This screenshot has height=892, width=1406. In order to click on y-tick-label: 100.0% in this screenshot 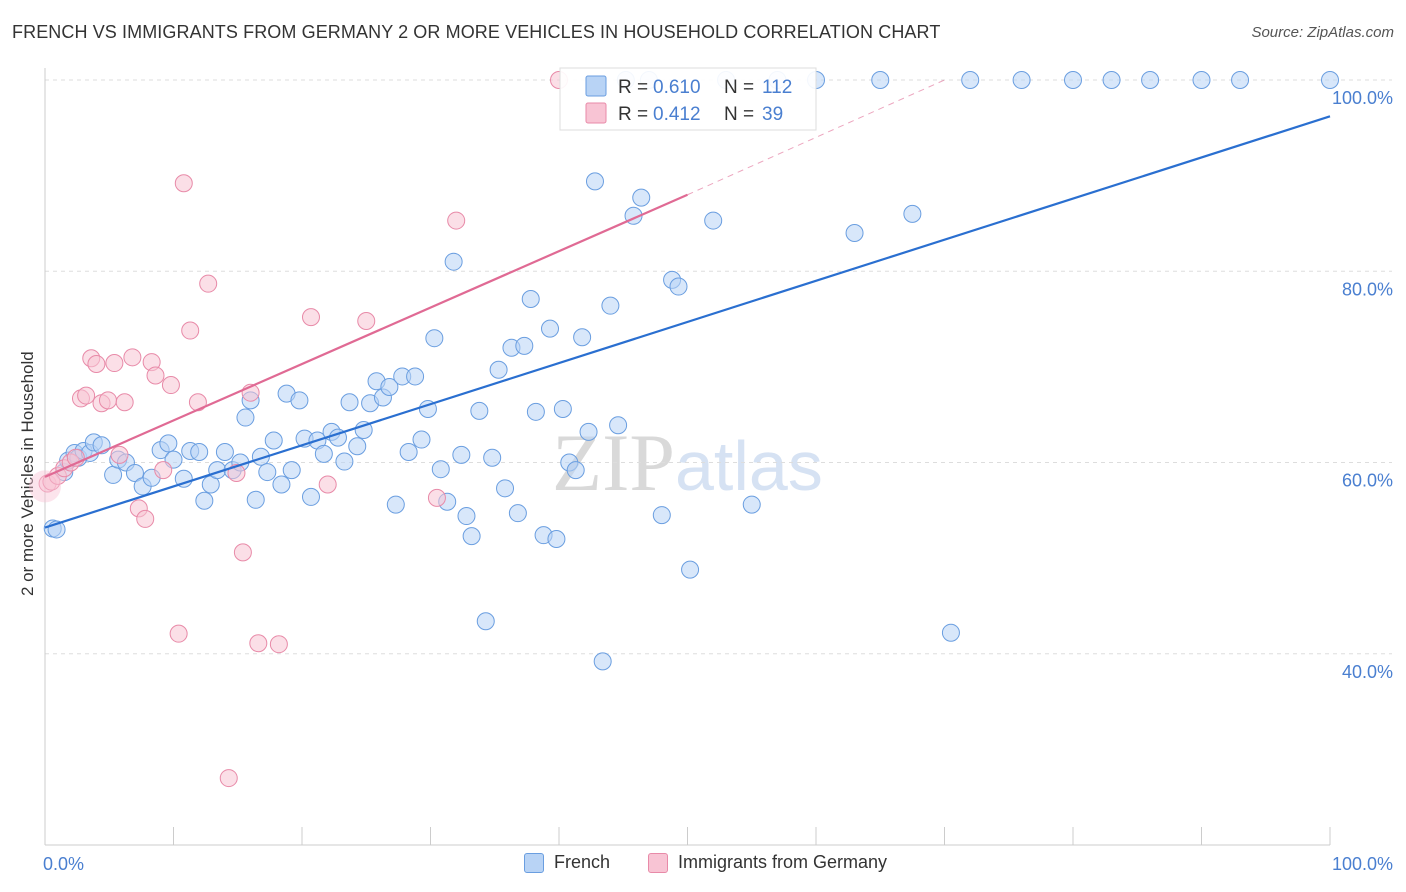, I will do `click(1362, 98)`.